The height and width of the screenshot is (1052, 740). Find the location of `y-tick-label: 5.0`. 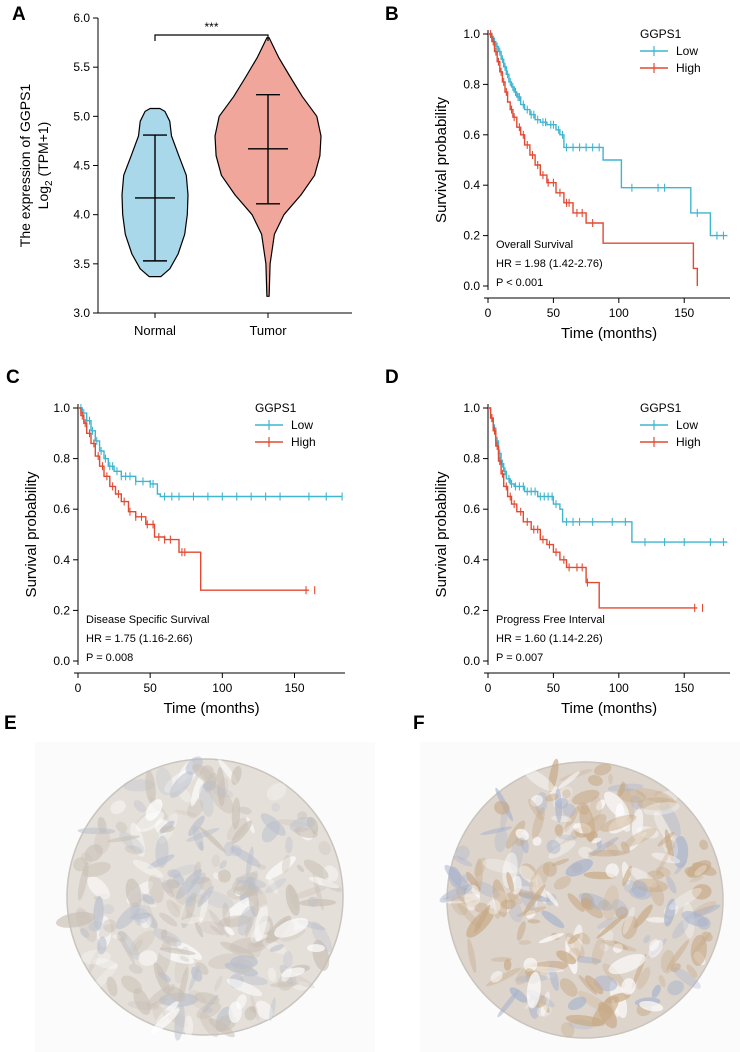

y-tick-label: 5.0 is located at coordinates (81, 116).